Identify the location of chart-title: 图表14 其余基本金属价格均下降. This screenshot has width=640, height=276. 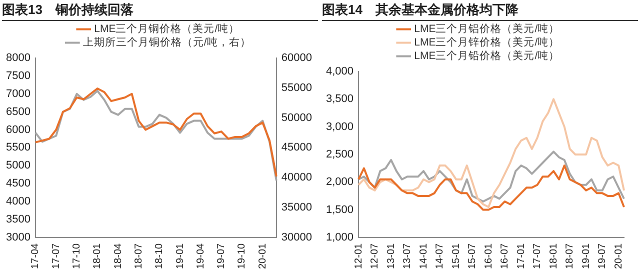
(480, 10).